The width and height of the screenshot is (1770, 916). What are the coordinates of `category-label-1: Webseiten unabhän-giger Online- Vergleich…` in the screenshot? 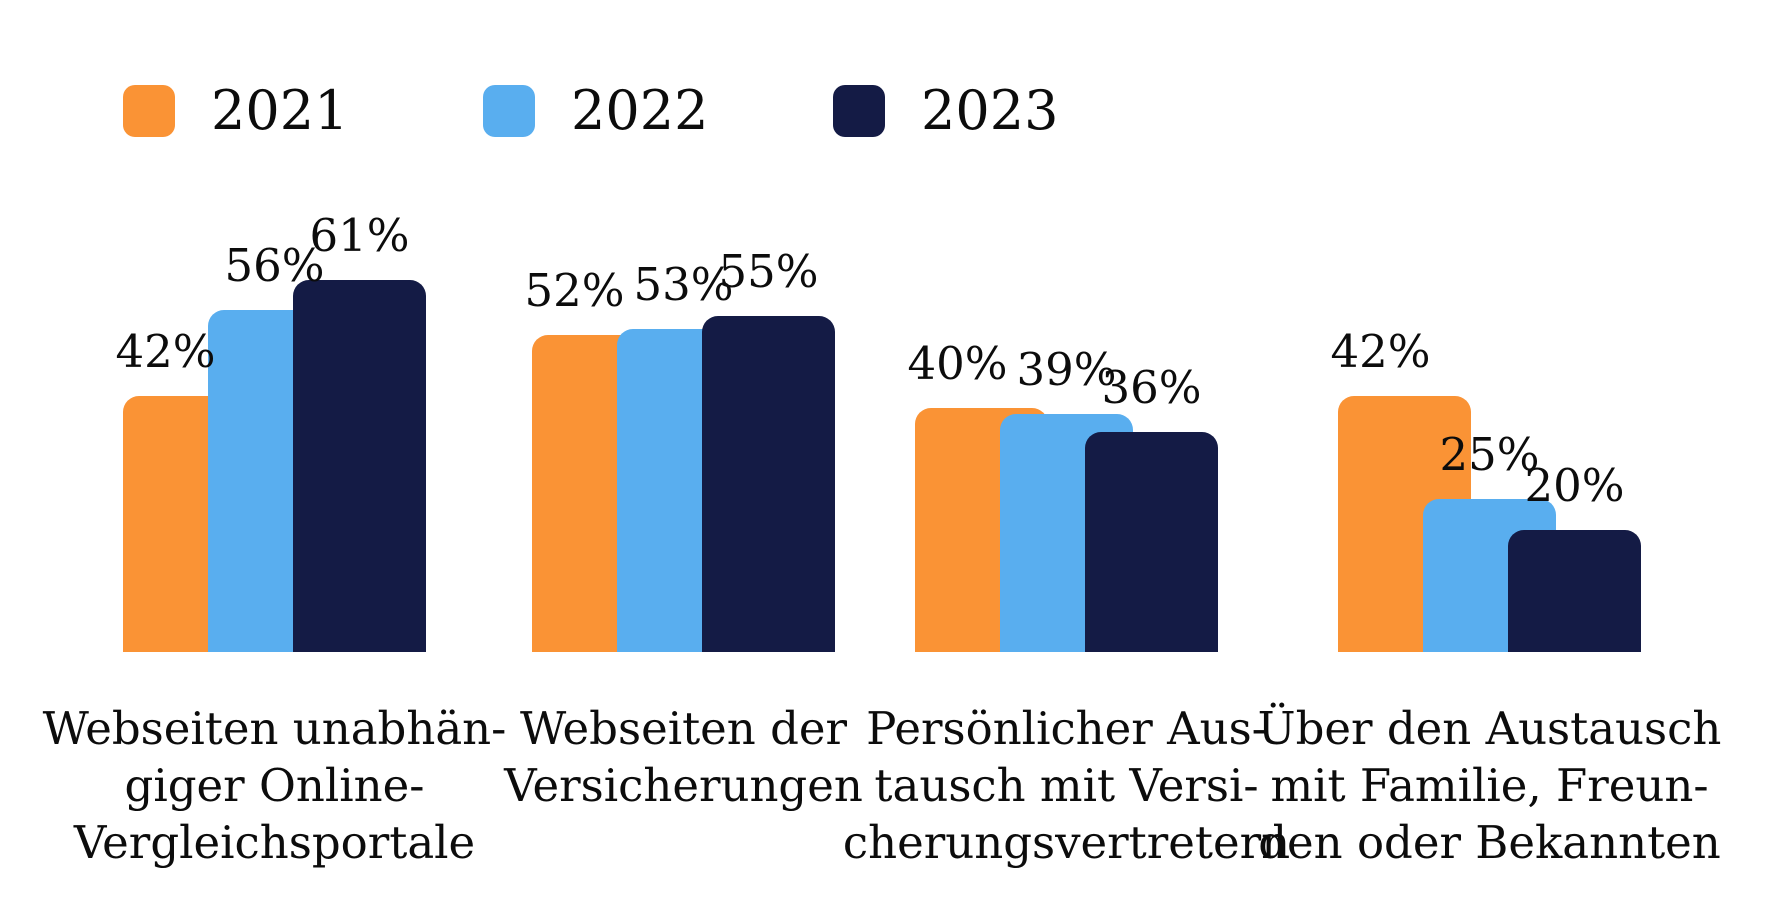 It's located at (275, 785).